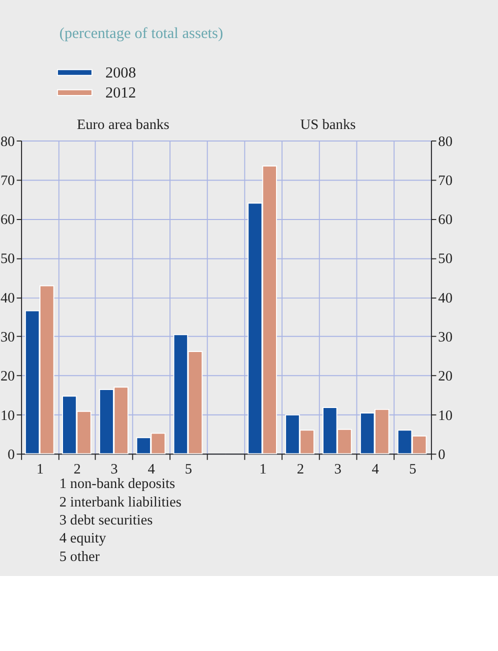 This screenshot has height=651, width=498. I want to click on chart-title: US banks, so click(328, 125).